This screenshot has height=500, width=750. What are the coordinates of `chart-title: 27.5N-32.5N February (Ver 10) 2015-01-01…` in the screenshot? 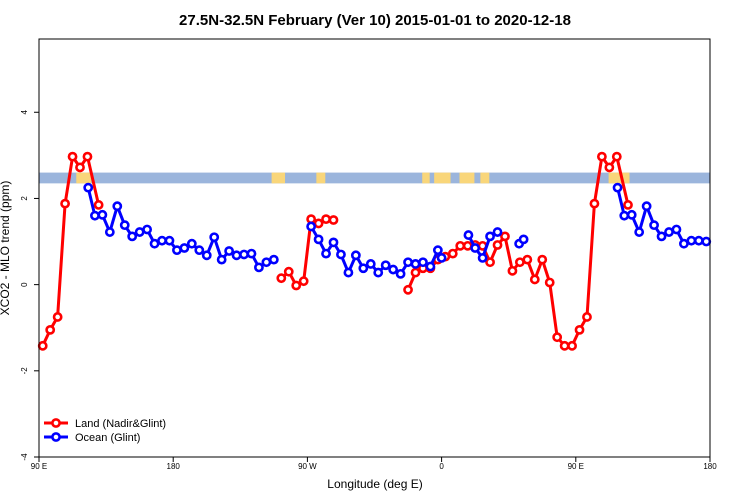 It's located at (375, 20).